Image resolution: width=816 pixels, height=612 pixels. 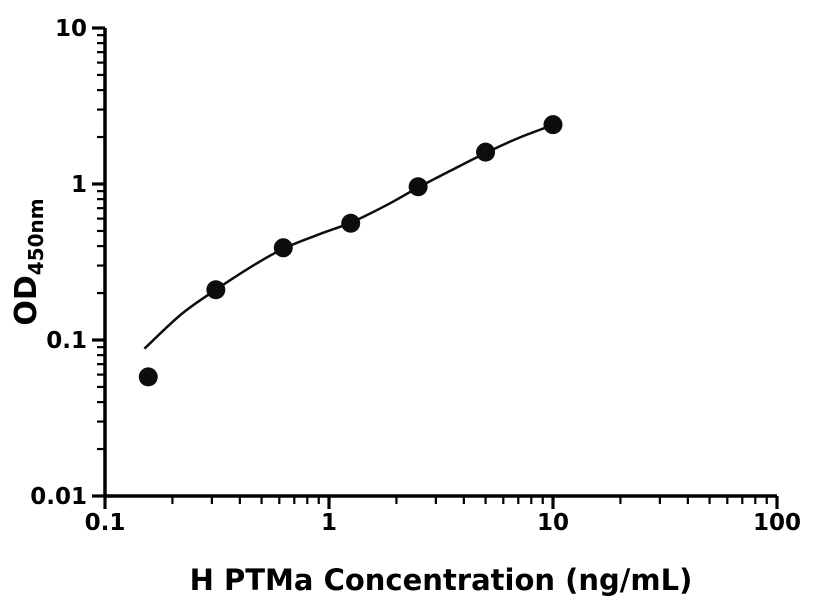 What do you see at coordinates (58, 497) in the screenshot?
I see `y-tick-label: 0.01` at bounding box center [58, 497].